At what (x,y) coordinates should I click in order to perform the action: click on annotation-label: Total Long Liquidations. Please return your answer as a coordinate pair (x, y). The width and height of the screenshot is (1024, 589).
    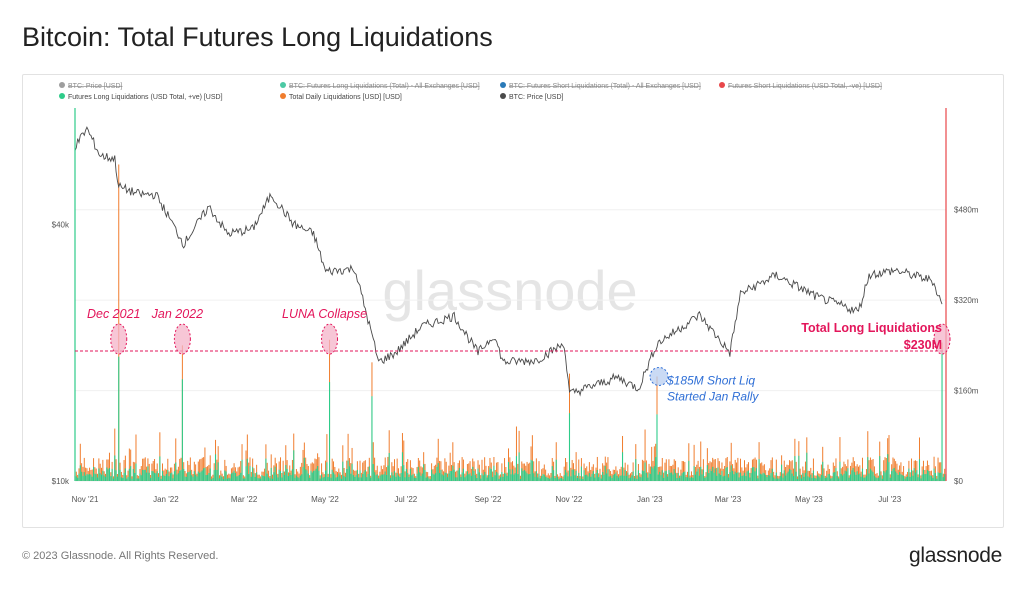
    Looking at the image, I should click on (871, 328).